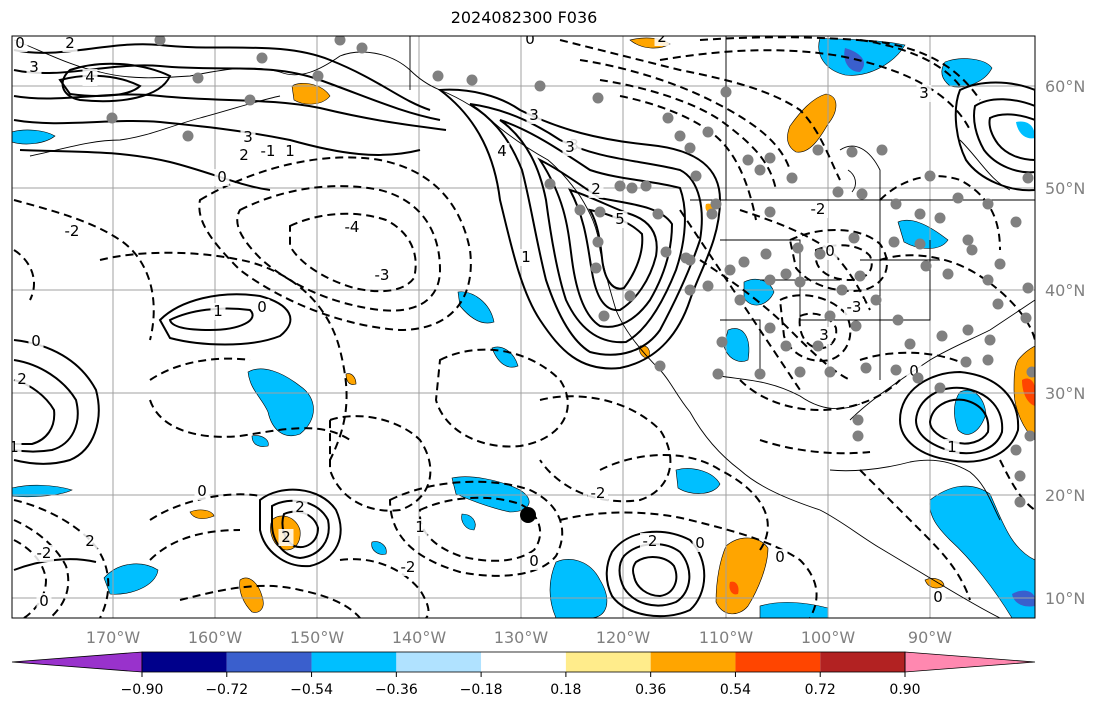 This screenshot has width=1105, height=712. I want to click on lon-label-130w: 130°W, so click(521, 637).